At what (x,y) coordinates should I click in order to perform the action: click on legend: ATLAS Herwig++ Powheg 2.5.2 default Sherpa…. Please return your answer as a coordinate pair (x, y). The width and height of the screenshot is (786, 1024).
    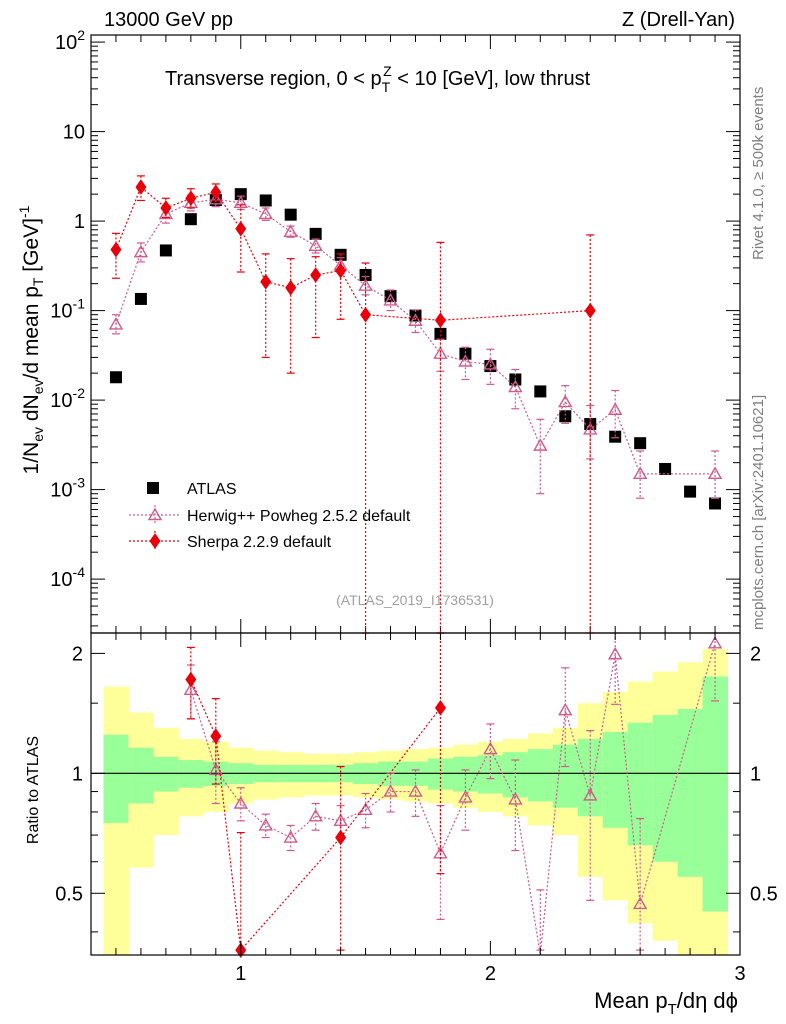
    Looking at the image, I should click on (270, 516).